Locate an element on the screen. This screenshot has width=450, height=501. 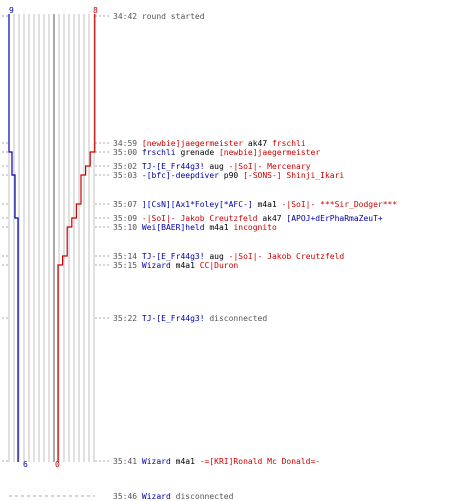
event-text: Wei[BAER]held is located at coordinates (173, 227).